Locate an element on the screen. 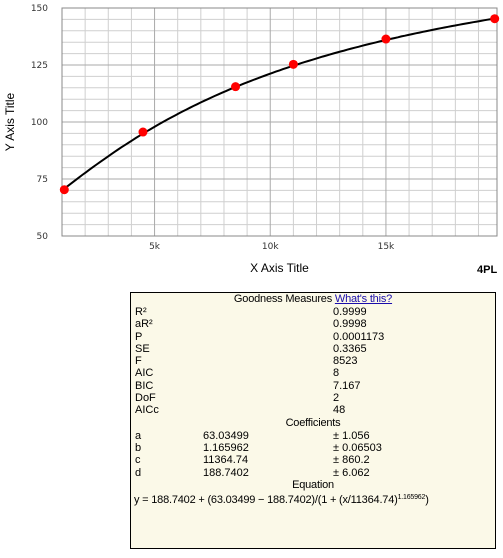 This screenshot has width=503, height=558. measure-row: F 8523 is located at coordinates (313, 361).